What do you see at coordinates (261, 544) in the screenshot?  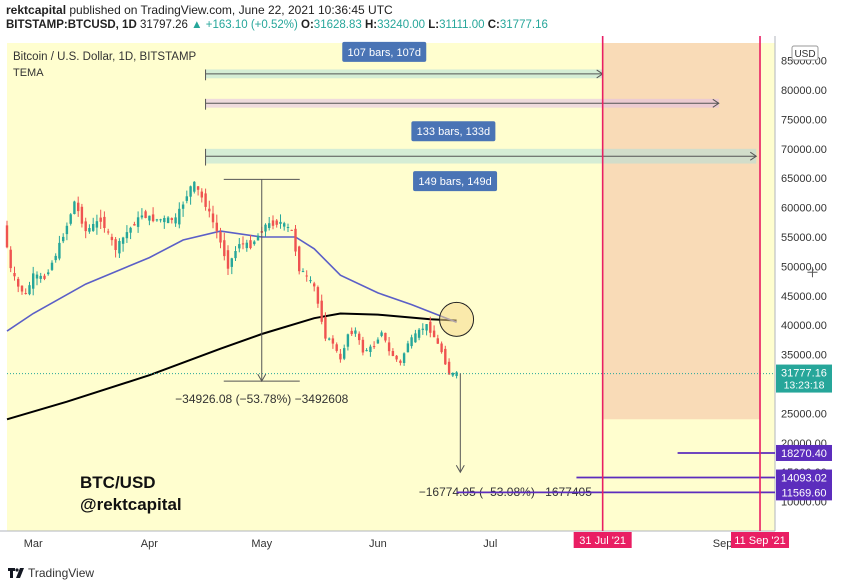 I see `x-tick-label: May` at bounding box center [261, 544].